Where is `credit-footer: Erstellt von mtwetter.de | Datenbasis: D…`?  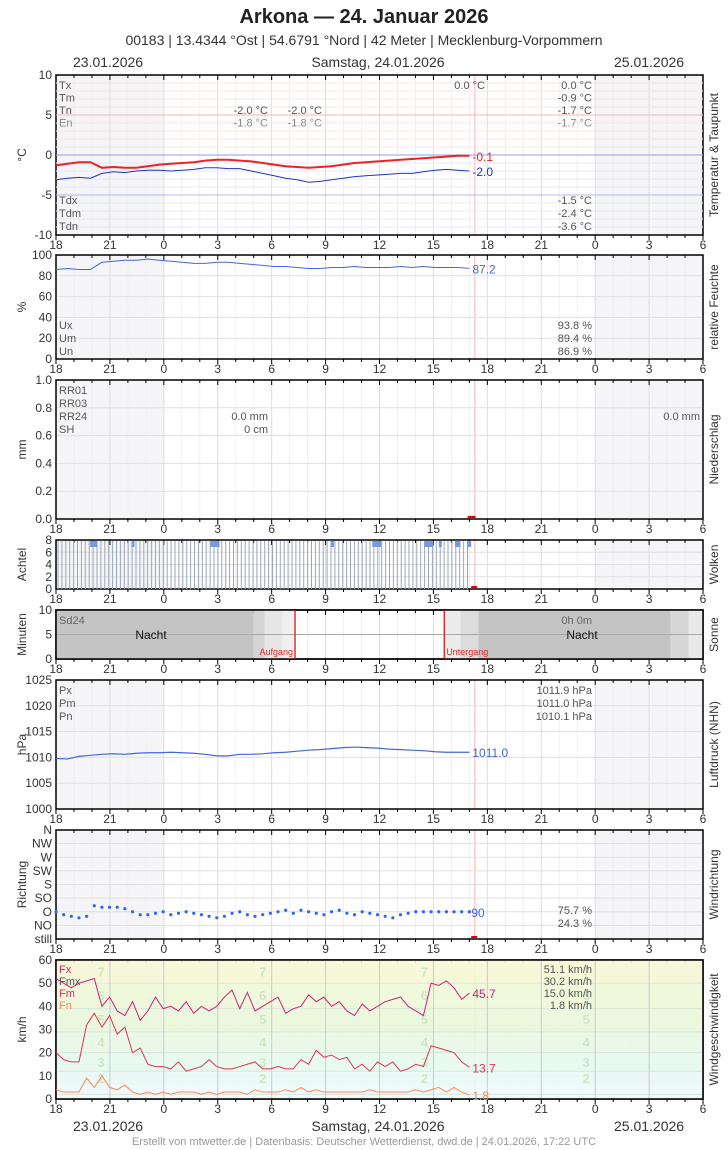
credit-footer: Erstellt von mtwetter.de | Datenbasis: D… is located at coordinates (364, 1142).